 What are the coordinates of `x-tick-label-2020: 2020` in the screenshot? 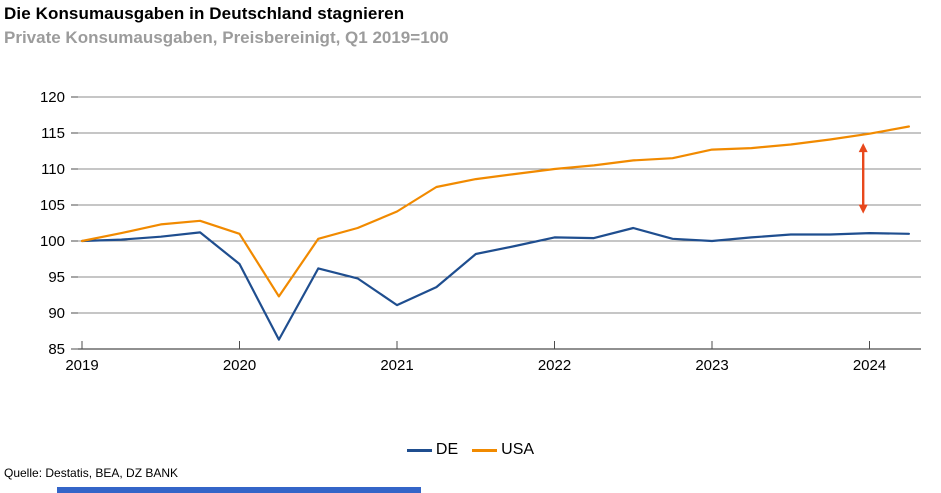 It's located at (239, 365).